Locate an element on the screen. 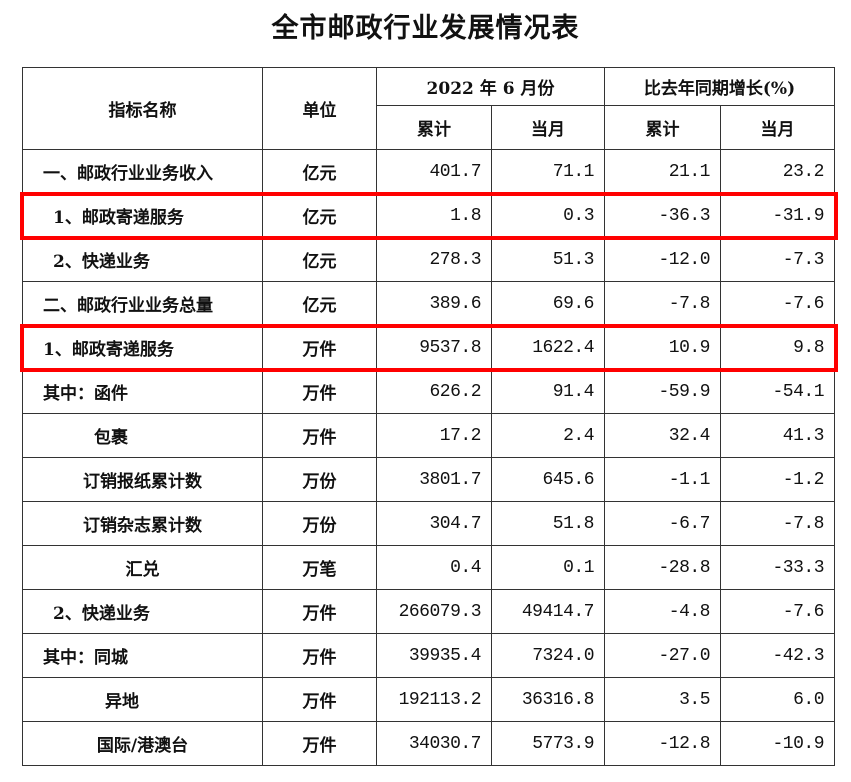 Image resolution: width=851 pixels, height=782 pixels. cumulative-value: 39935.4 is located at coordinates (434, 655).